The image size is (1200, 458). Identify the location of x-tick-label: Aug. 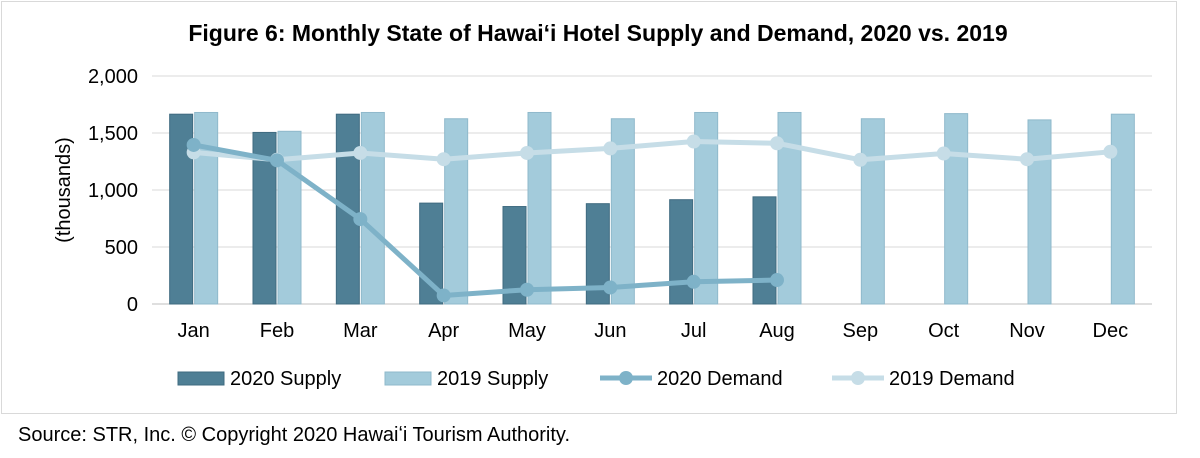
(777, 331).